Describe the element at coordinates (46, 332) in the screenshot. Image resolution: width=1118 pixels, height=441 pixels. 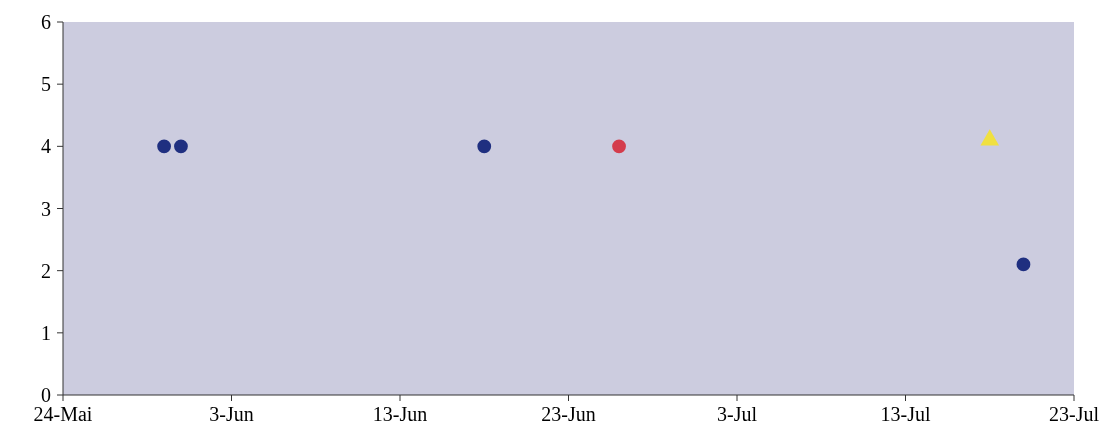
I see `y-tick-label: 1` at that location.